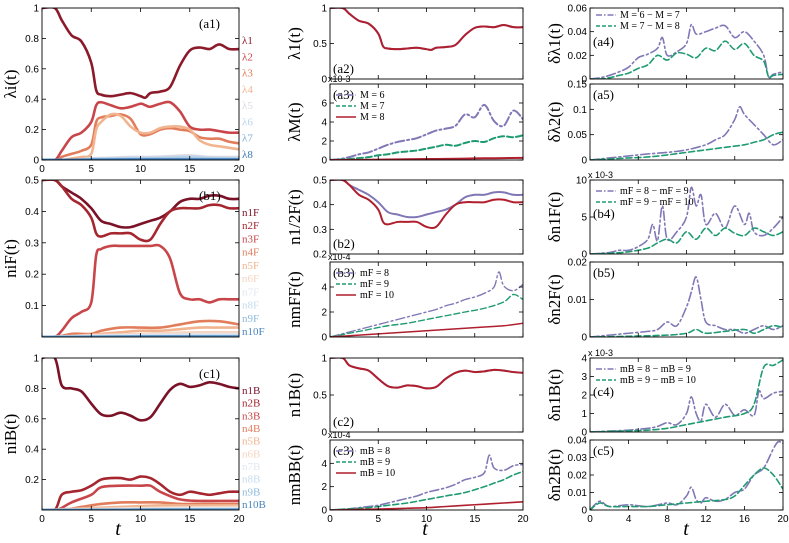  Describe the element at coordinates (250, 266) in the screenshot. I see `series-end-label: n5F` at that location.